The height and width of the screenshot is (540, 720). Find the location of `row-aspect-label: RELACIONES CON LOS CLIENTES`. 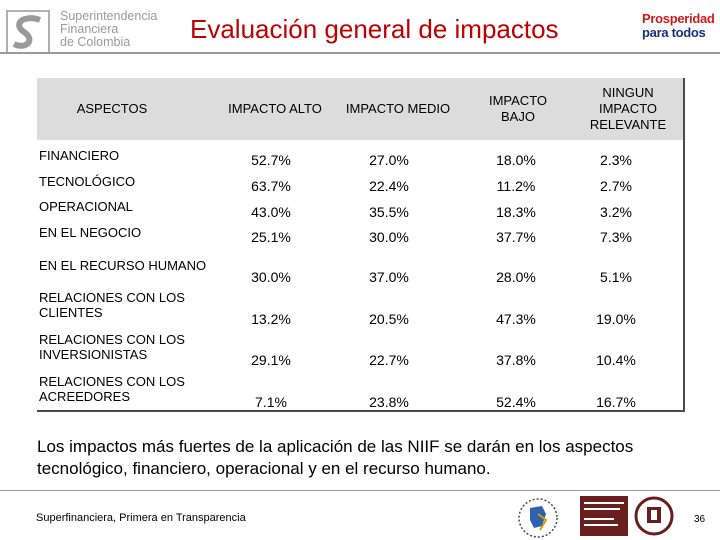

row-aspect-label: RELACIONES CON LOS CLIENTES is located at coordinates (112, 305).